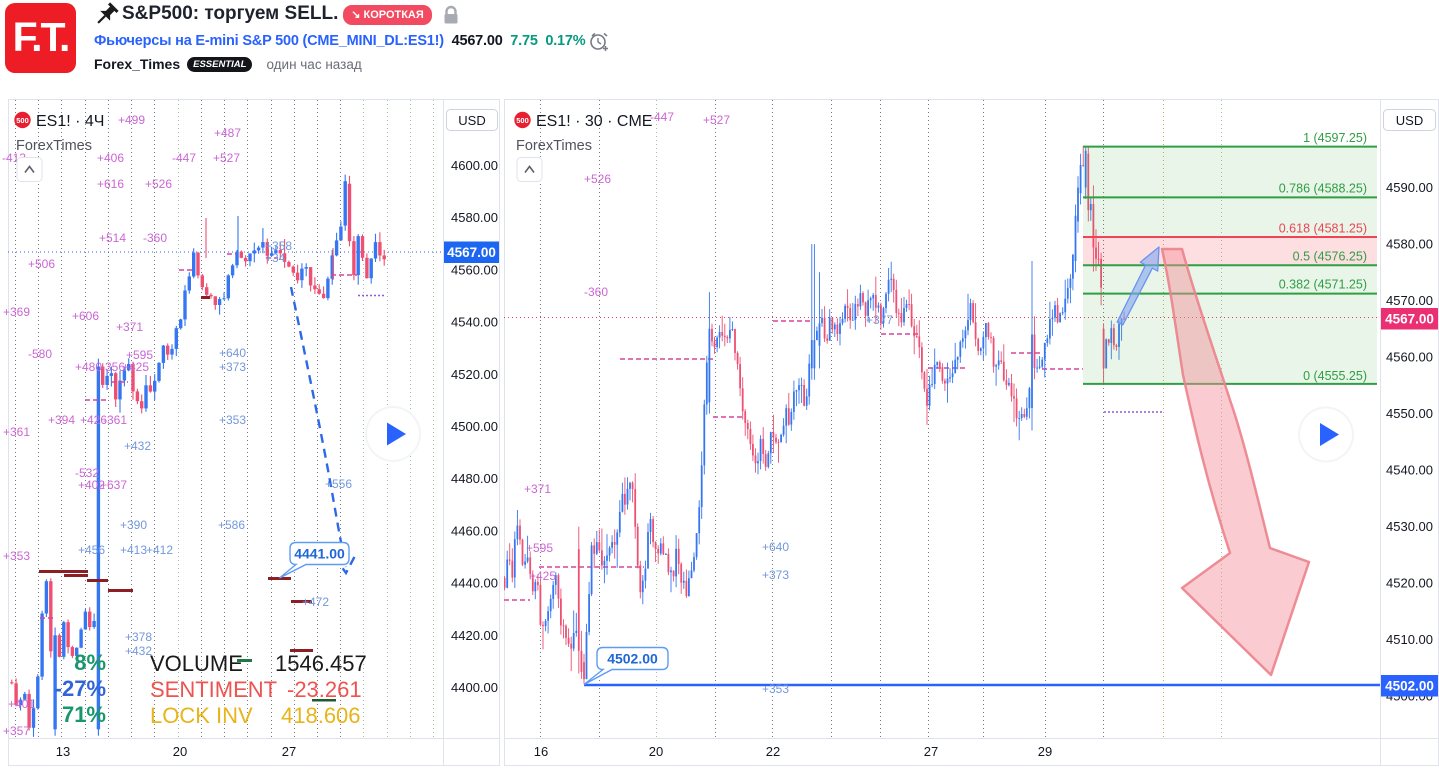 The width and height of the screenshot is (1439, 771). I want to click on svg-text: 4460.00, so click(474, 530).